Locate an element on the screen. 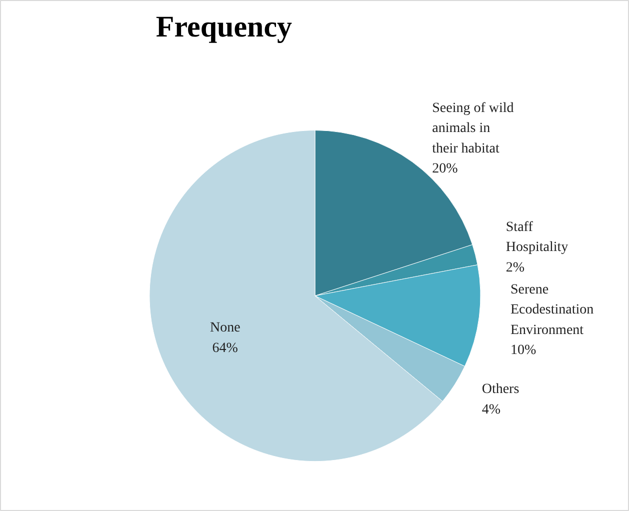  slice-label: Seeing of wild animals in their habitat is located at coordinates (473, 128).